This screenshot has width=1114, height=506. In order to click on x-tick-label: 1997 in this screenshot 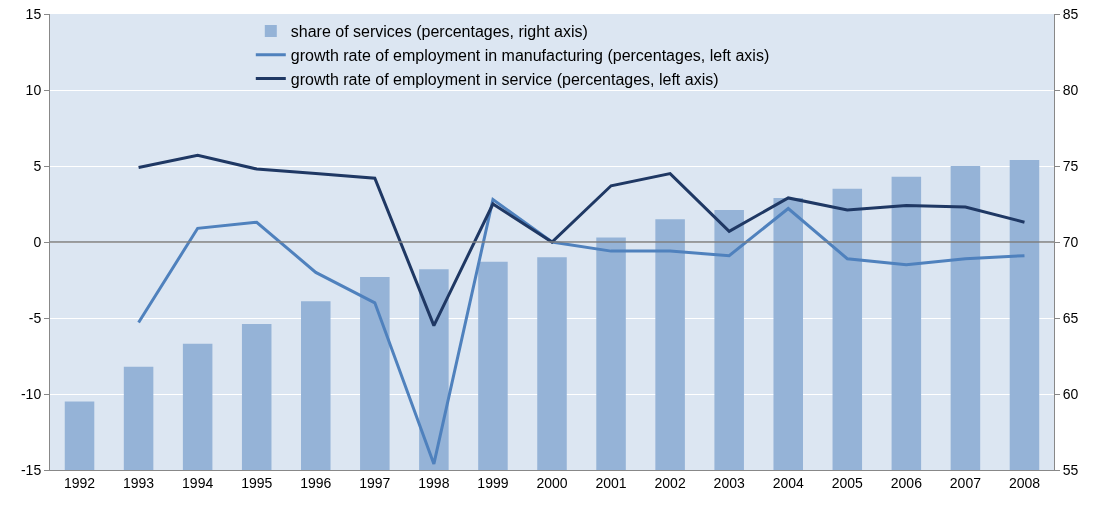, I will do `click(375, 482)`.